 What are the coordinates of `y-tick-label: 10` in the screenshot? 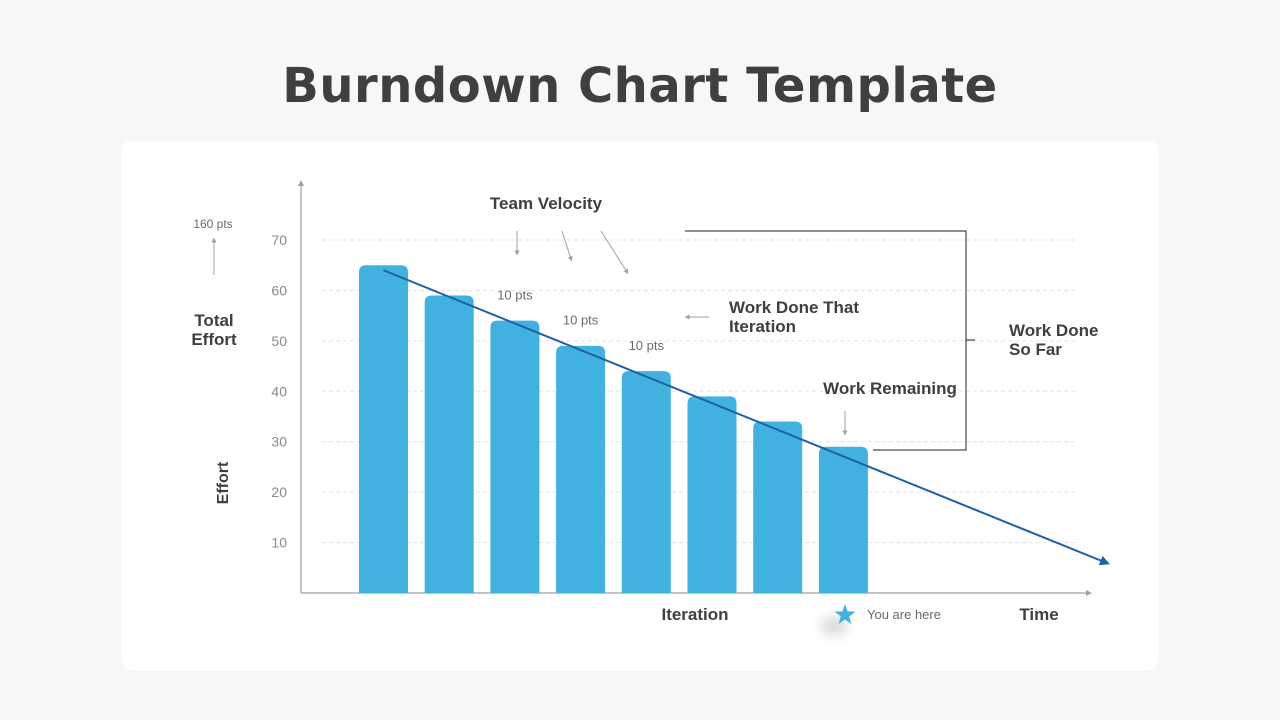 It's located at (279, 543).